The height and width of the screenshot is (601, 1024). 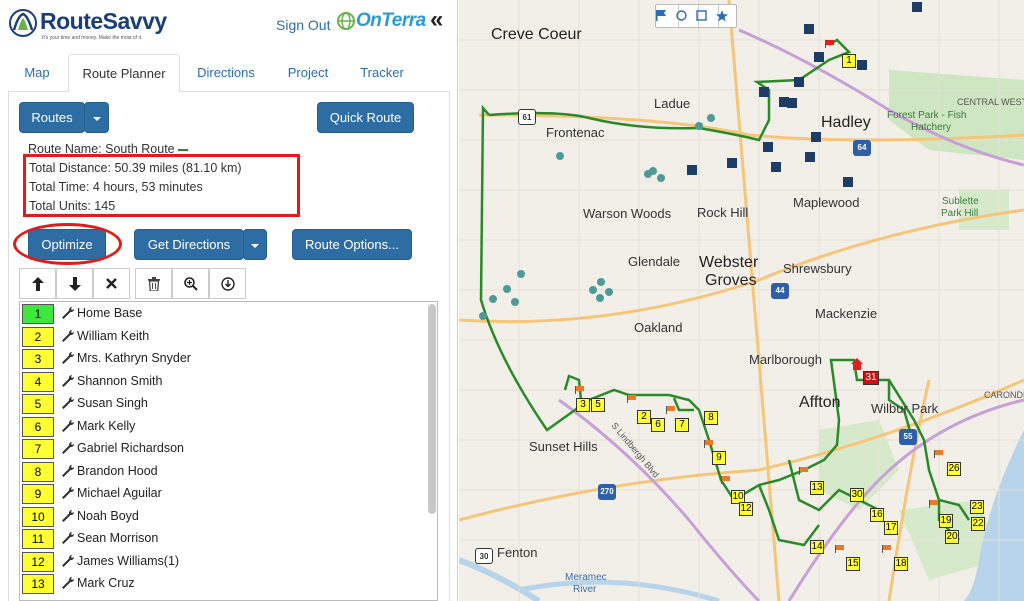 I want to click on route-stop-marker: 20, so click(x=952, y=537).